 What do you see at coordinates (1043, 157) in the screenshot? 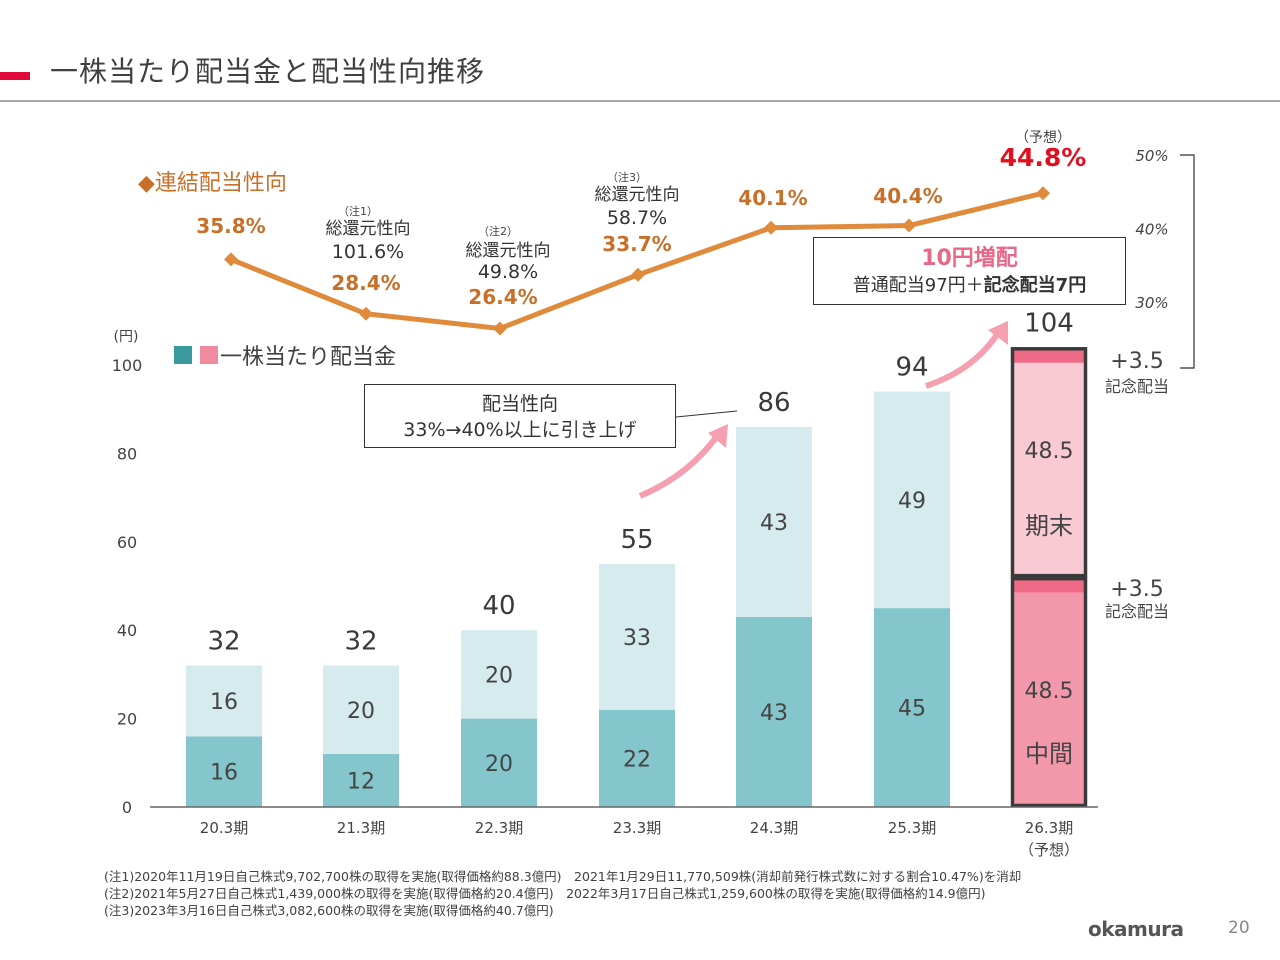
I see `payout-ratio-label: 44.8%` at bounding box center [1043, 157].